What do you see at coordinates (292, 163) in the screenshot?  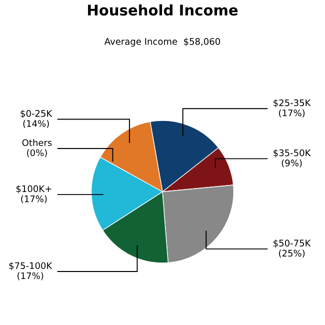 I see `data-label: (9%)` at bounding box center [292, 163].